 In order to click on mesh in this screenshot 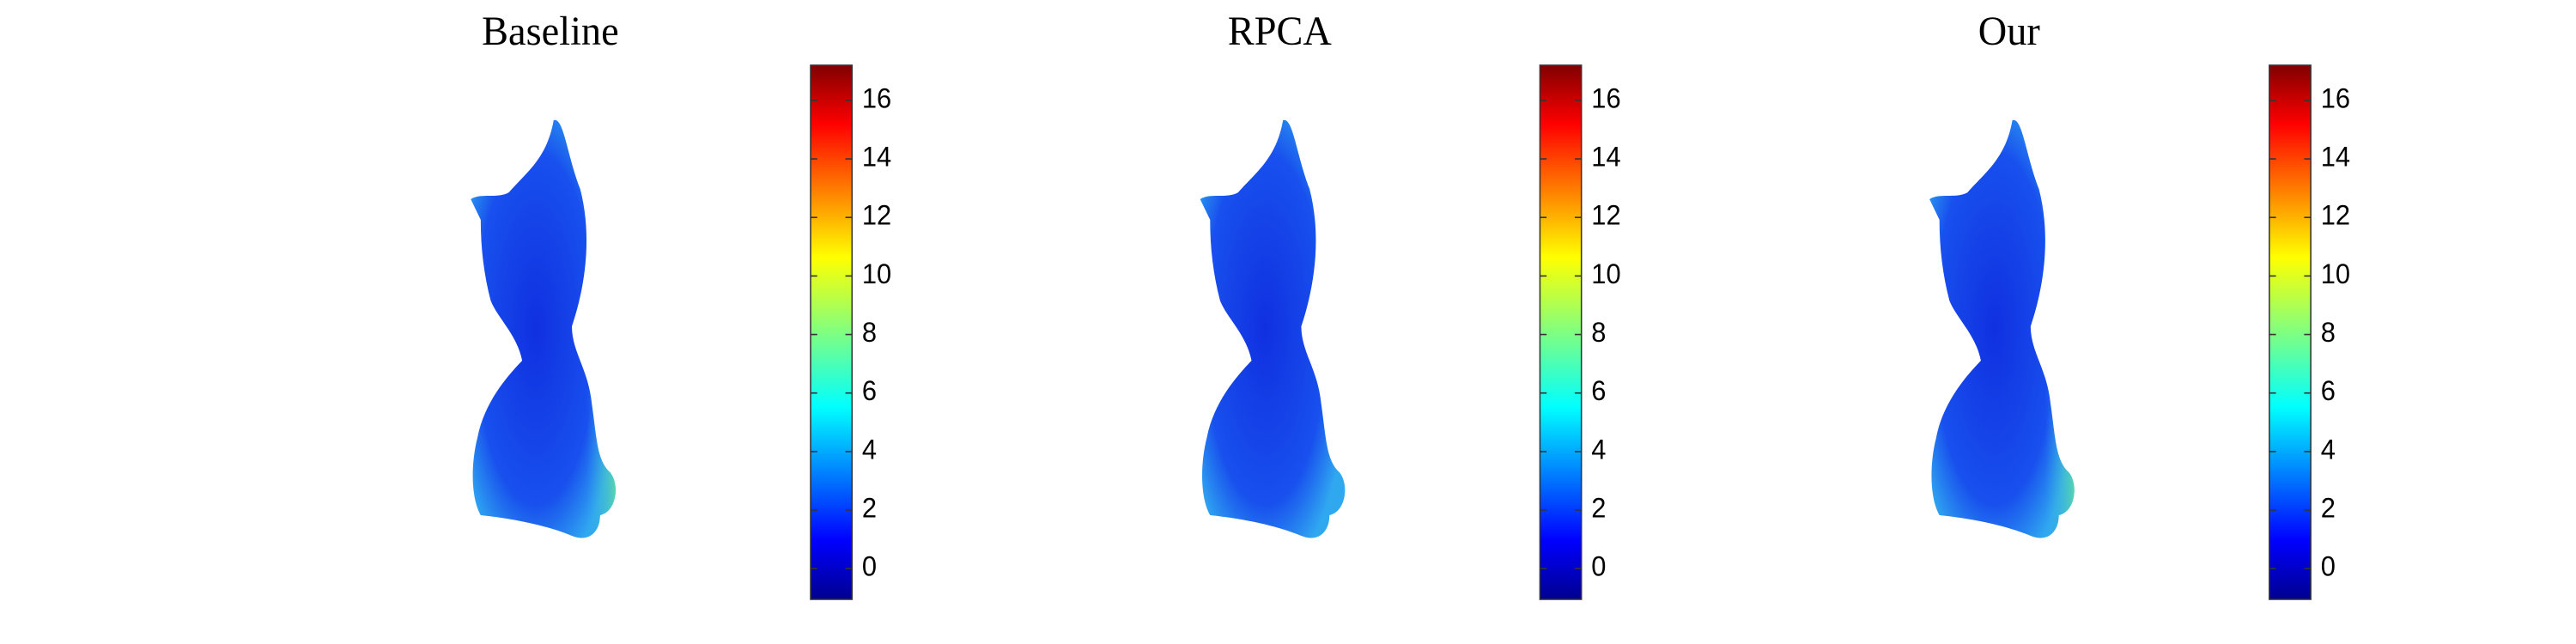, I will do `click(1273, 328)`.